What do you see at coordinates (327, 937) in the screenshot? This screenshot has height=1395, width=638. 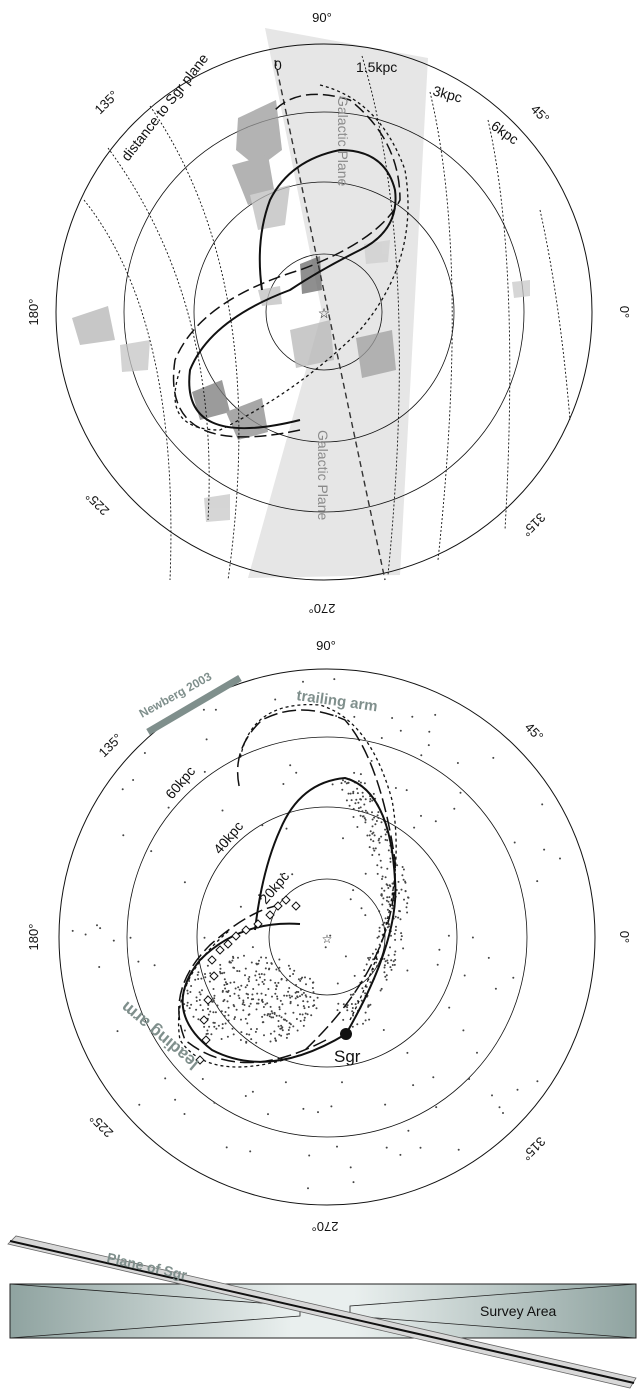 I see `ring-40kpc` at bounding box center [327, 937].